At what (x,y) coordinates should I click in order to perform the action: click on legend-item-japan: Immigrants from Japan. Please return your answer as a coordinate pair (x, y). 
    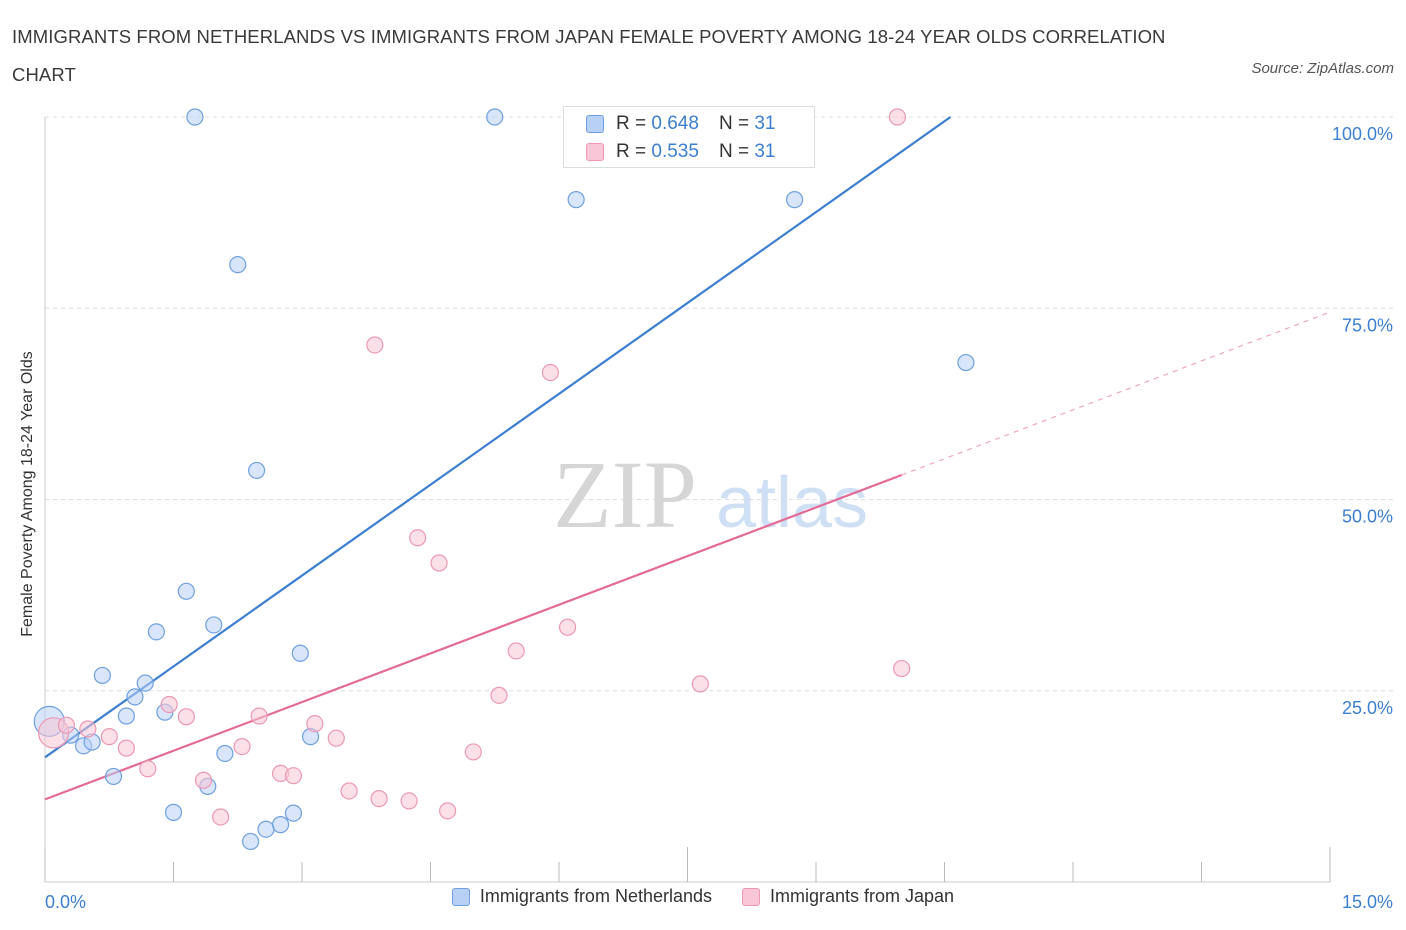
    Looking at the image, I should click on (848, 896).